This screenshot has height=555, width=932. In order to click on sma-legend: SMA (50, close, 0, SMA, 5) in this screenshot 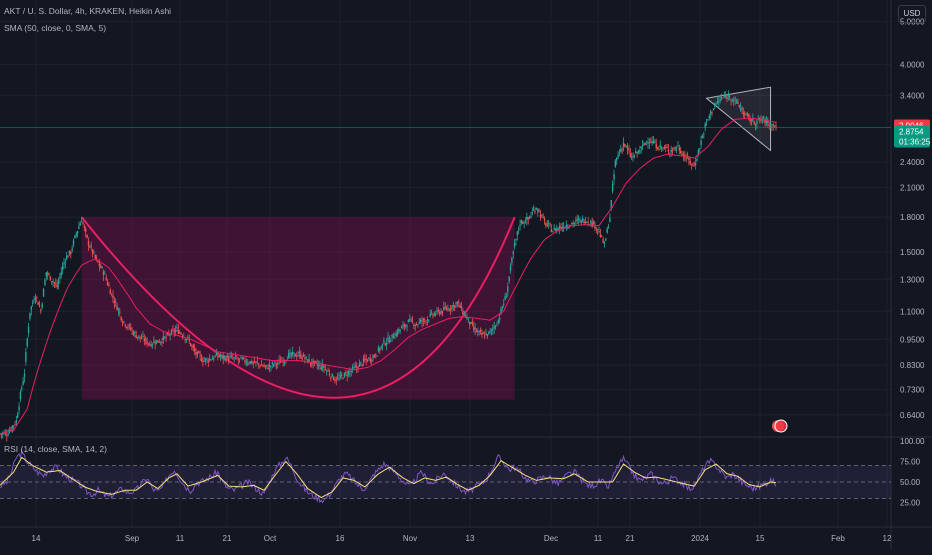, I will do `click(55, 28)`.